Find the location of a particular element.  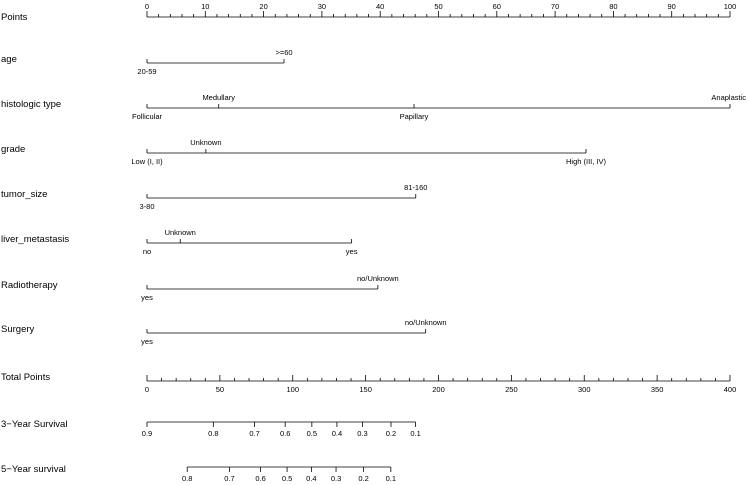

survival-3yr-tick-label: 0.1 is located at coordinates (415, 433).